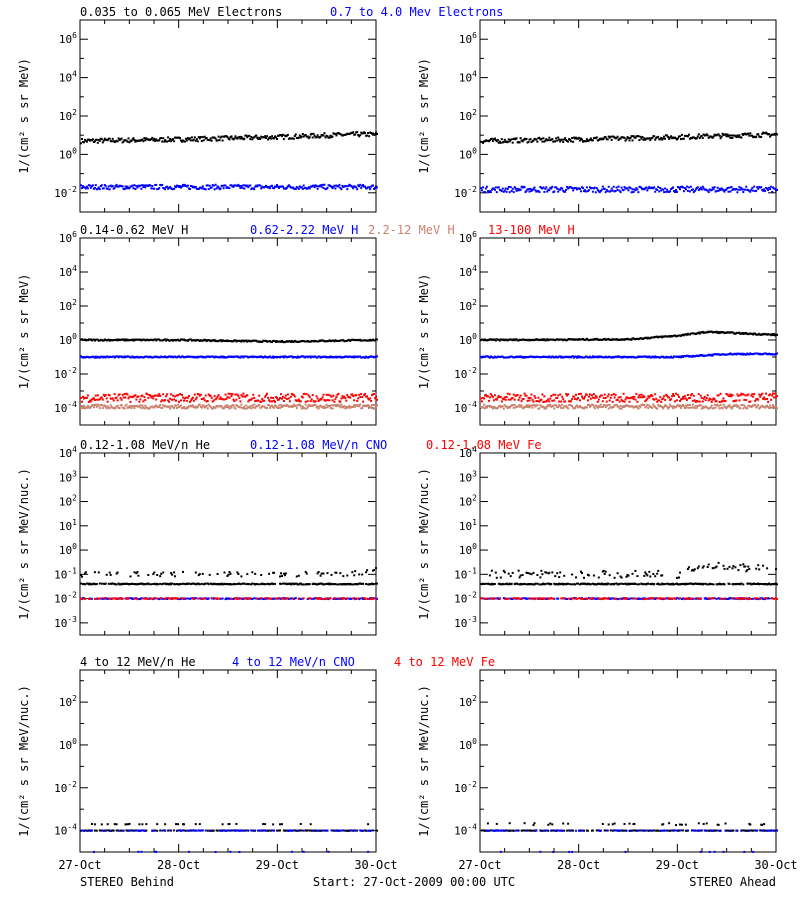 Image resolution: width=800 pixels, height=900 pixels. Describe the element at coordinates (531, 230) in the screenshot. I see `legend-entry: 13-100 MeV H` at that location.